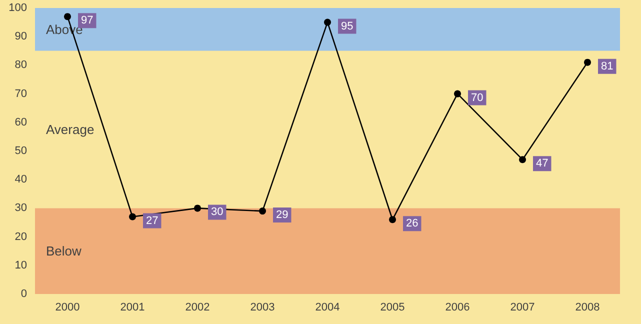  Describe the element at coordinates (20, 180) in the screenshot. I see `y-tick-label: 40` at that location.